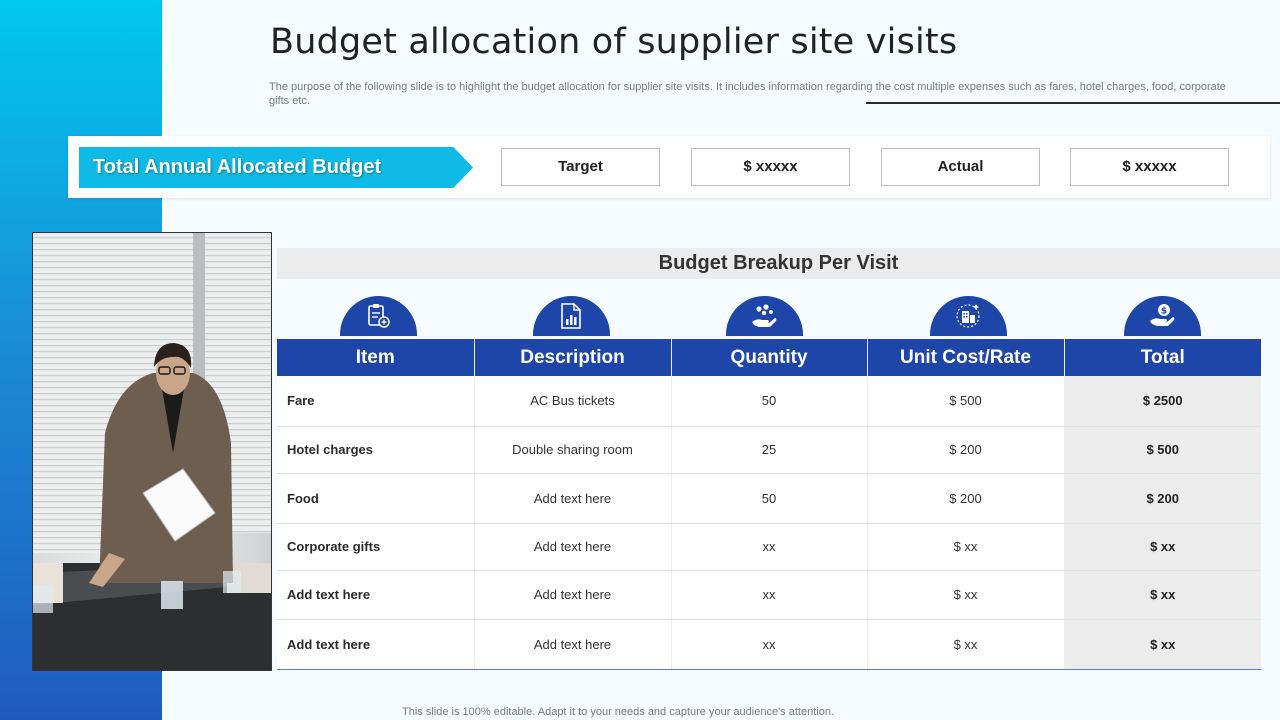 Image resolution: width=1280 pixels, height=720 pixels. Describe the element at coordinates (237, 167) in the screenshot. I see `budget-label: Total Annual Allocated Budget` at that location.